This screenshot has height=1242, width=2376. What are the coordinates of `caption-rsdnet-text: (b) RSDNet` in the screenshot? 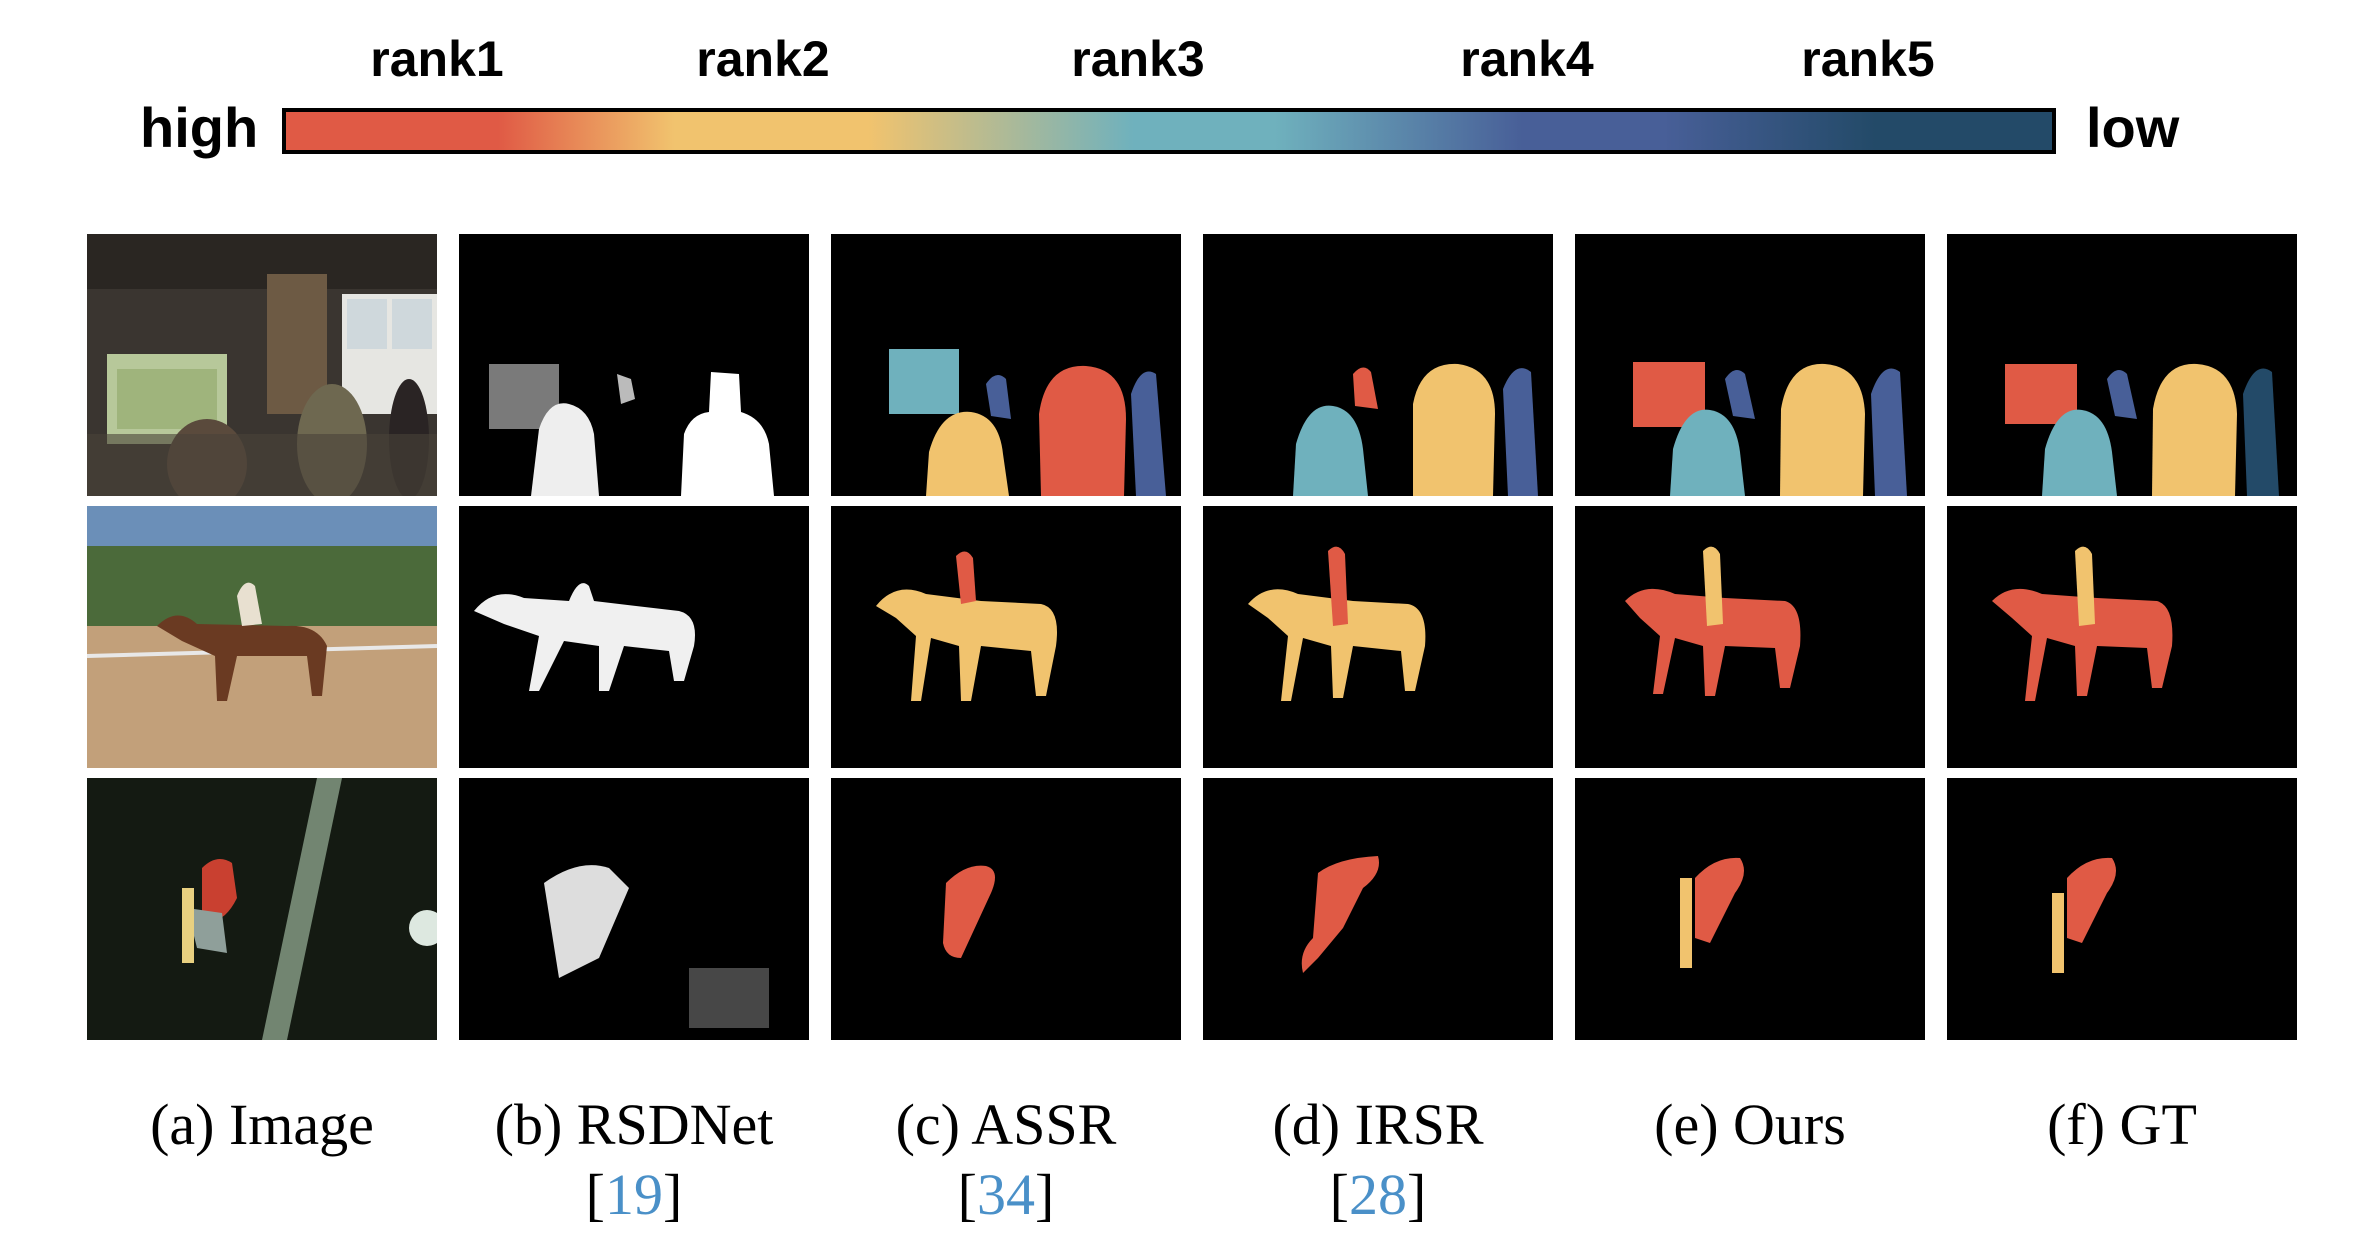 It's located at (634, 1124).